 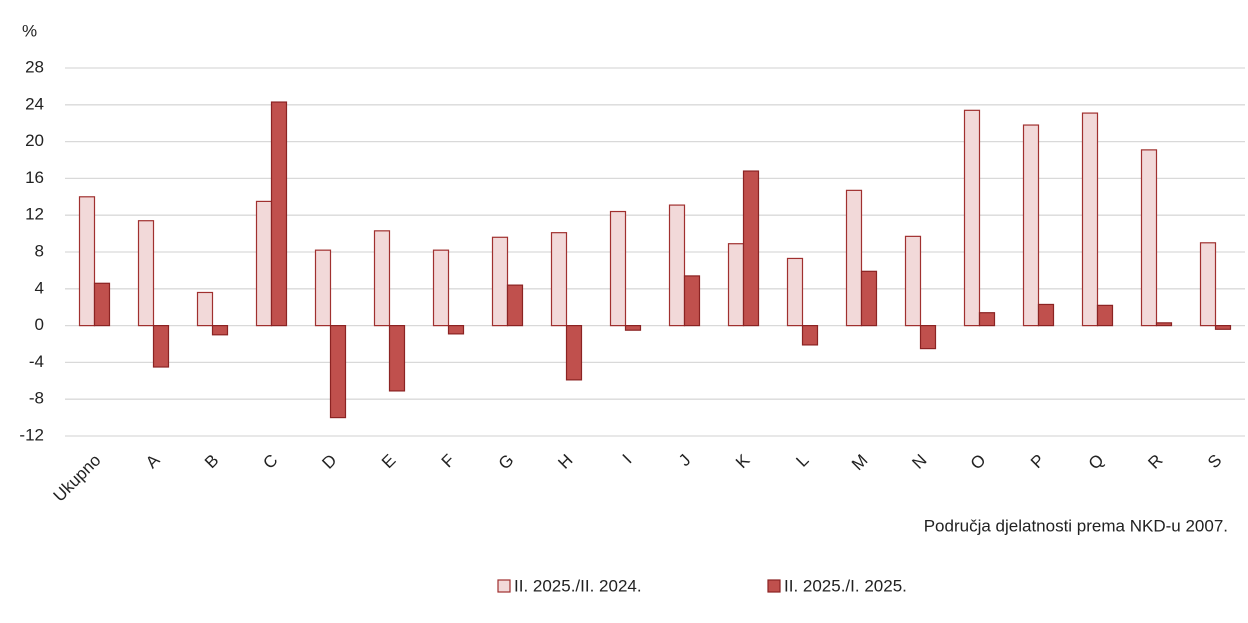 I want to click on x-tick-label: O, so click(x=978, y=462).